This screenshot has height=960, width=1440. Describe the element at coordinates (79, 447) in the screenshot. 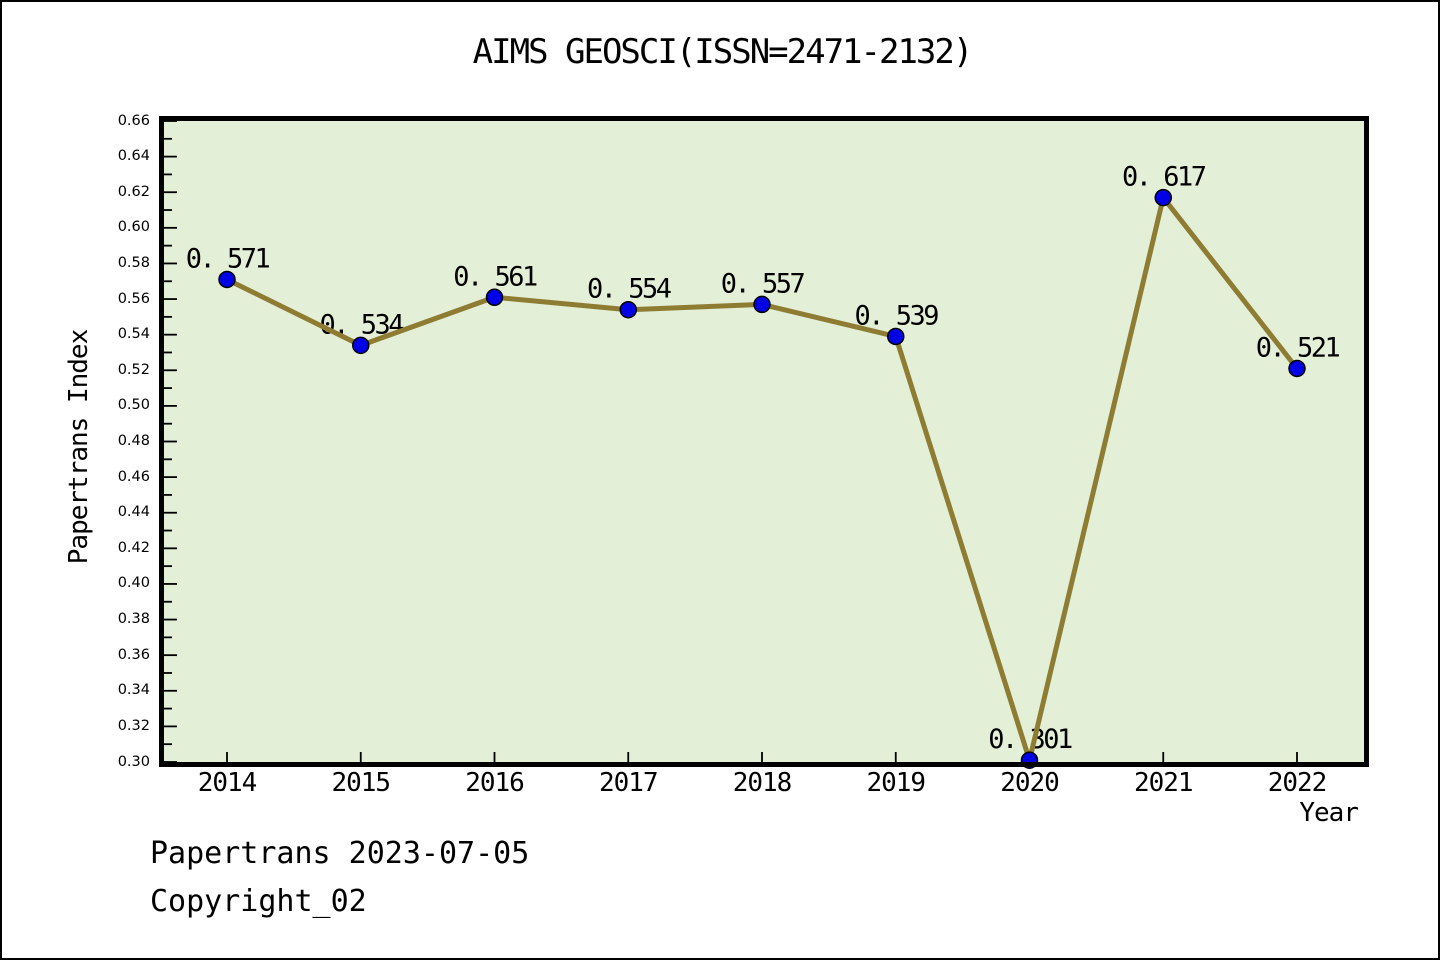

I see `y-axis-label: Papertrans Index` at that location.